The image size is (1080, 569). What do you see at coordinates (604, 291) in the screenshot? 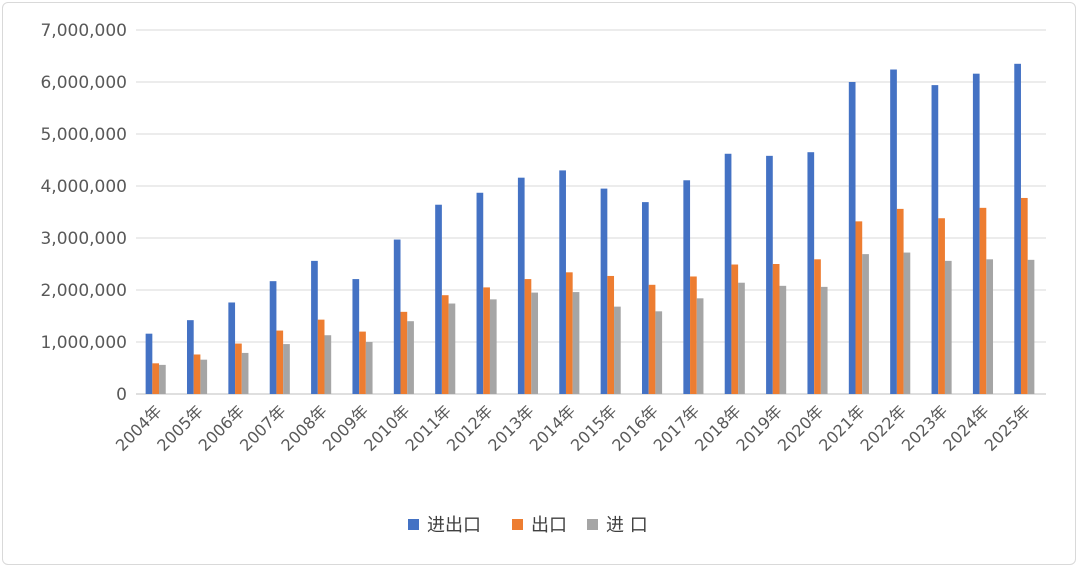
I see `bar-2015年-进出口` at bounding box center [604, 291].